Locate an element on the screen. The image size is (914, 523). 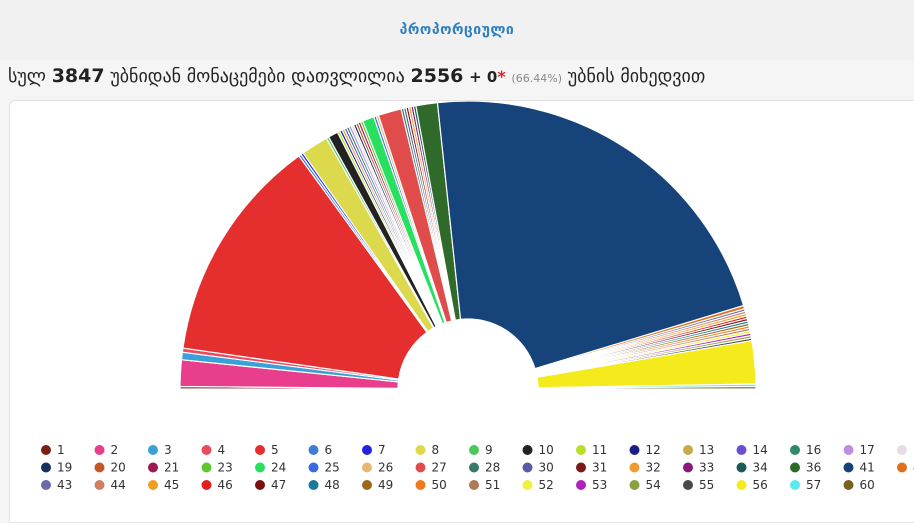
legend-label: 27 is located at coordinates (439, 468).